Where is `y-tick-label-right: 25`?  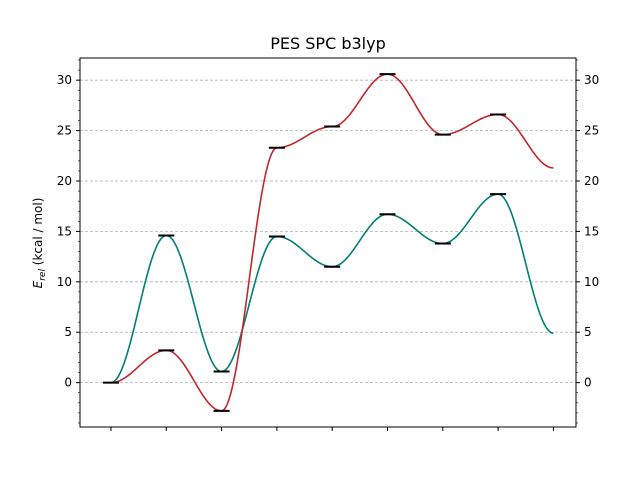 y-tick-label-right: 25 is located at coordinates (591, 131).